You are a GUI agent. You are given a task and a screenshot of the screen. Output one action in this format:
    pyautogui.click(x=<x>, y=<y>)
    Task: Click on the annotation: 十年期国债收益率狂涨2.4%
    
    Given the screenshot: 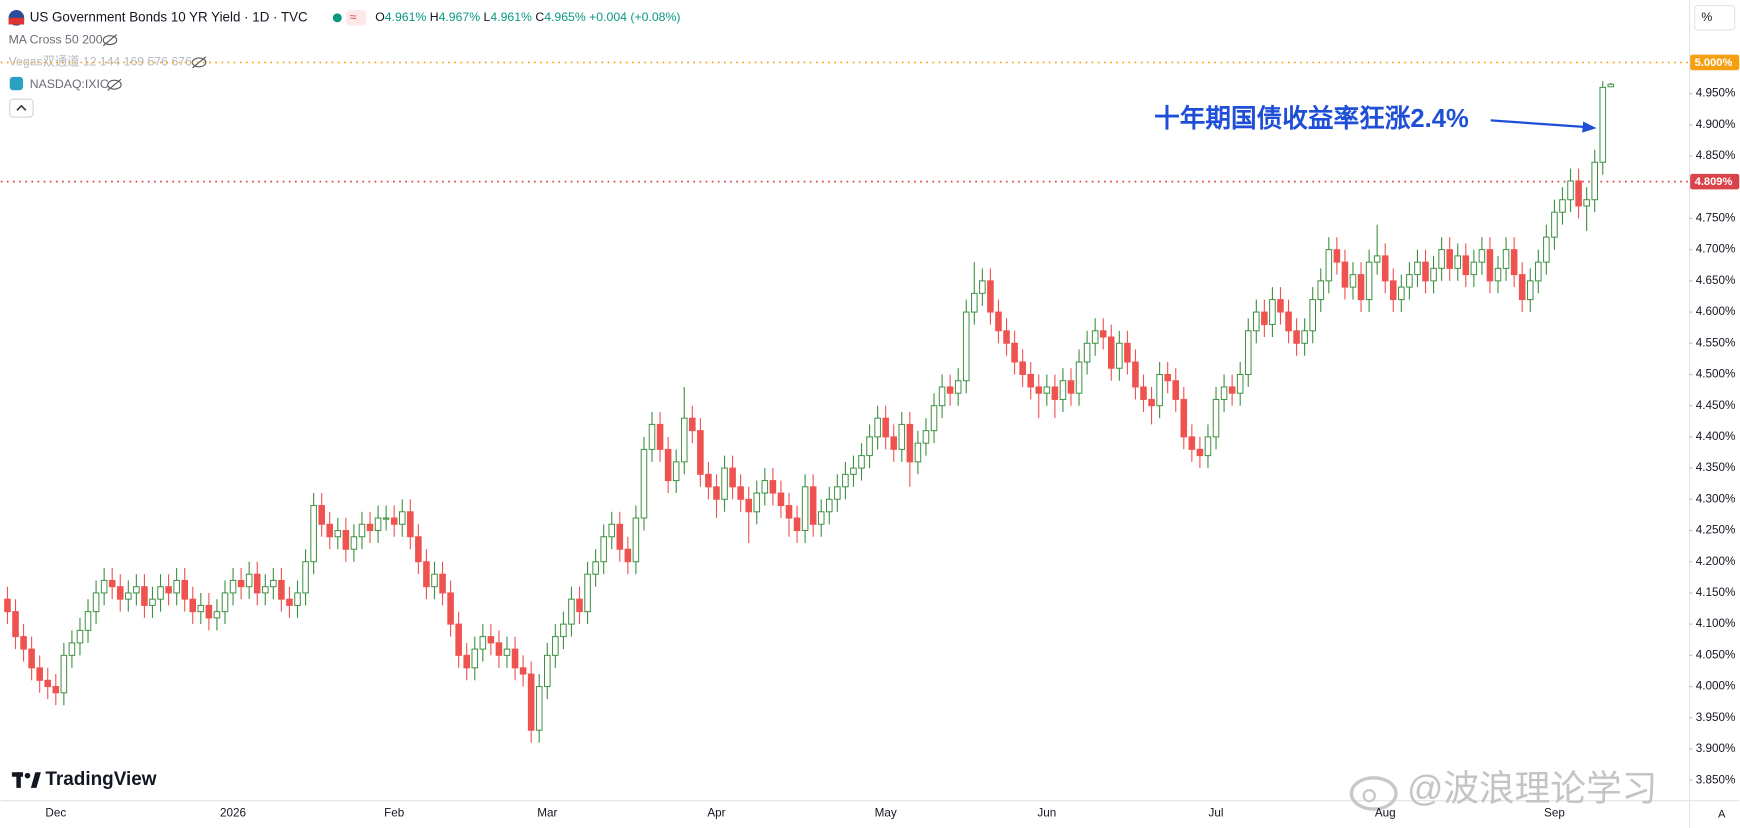 What is the action you would take?
    pyautogui.click(x=1311, y=118)
    